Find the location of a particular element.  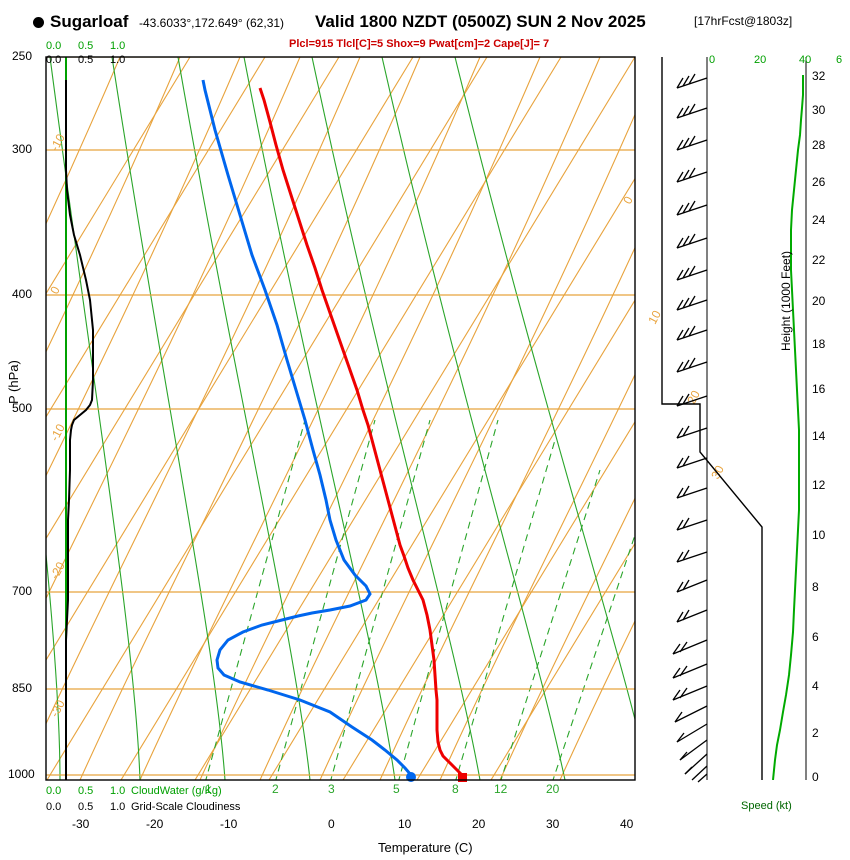

wind-top-tick-40: 40 is located at coordinates (805, 60).